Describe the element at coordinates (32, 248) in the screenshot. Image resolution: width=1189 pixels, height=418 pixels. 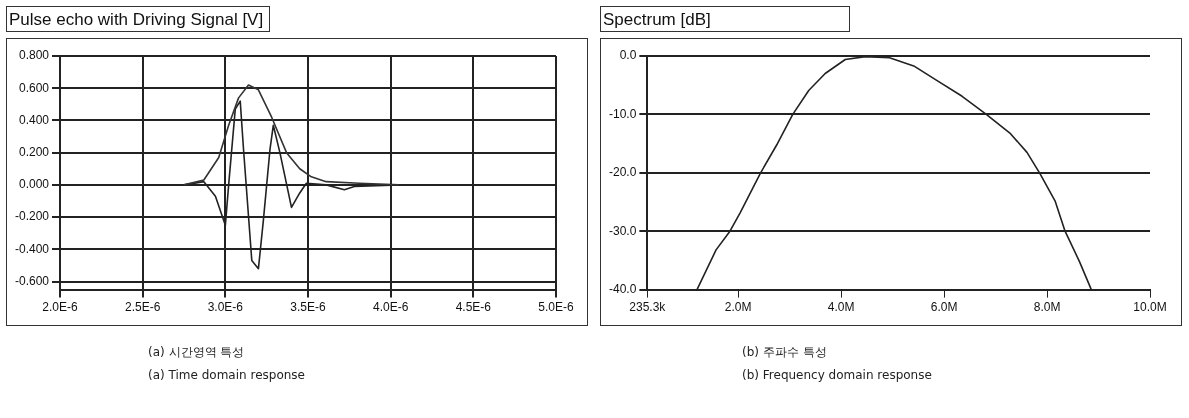
I see `y-tick-label: -0.400` at that location.